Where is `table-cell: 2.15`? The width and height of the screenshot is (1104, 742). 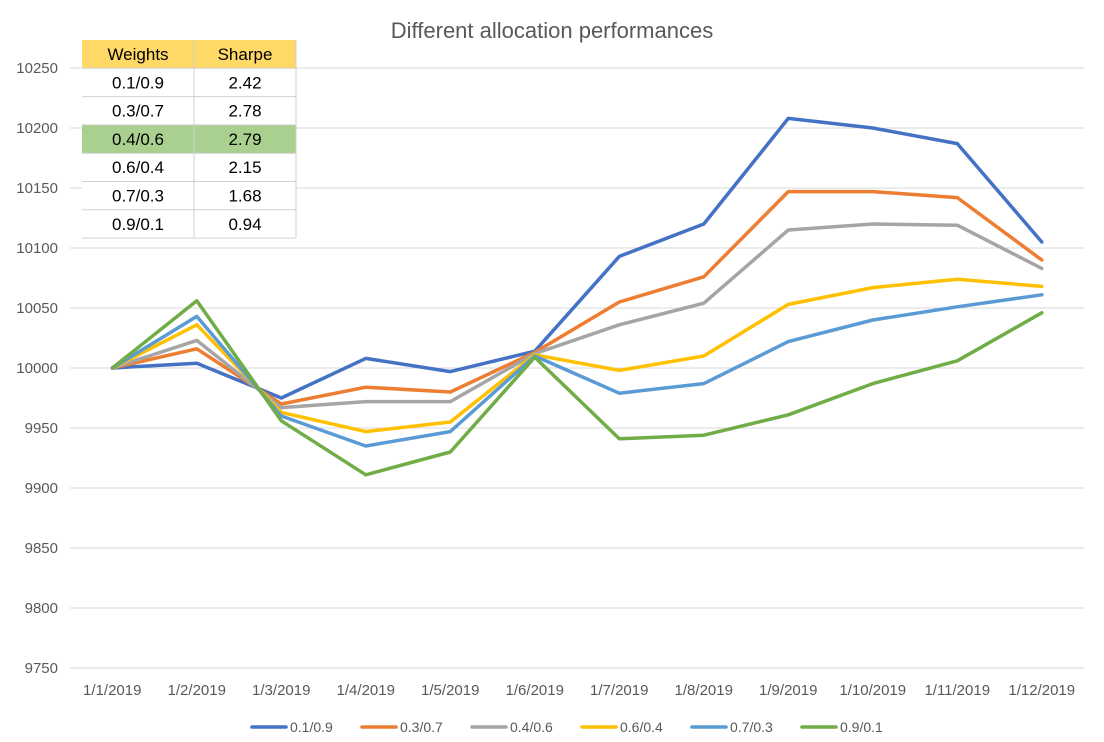
table-cell: 2.15 is located at coordinates (244, 167).